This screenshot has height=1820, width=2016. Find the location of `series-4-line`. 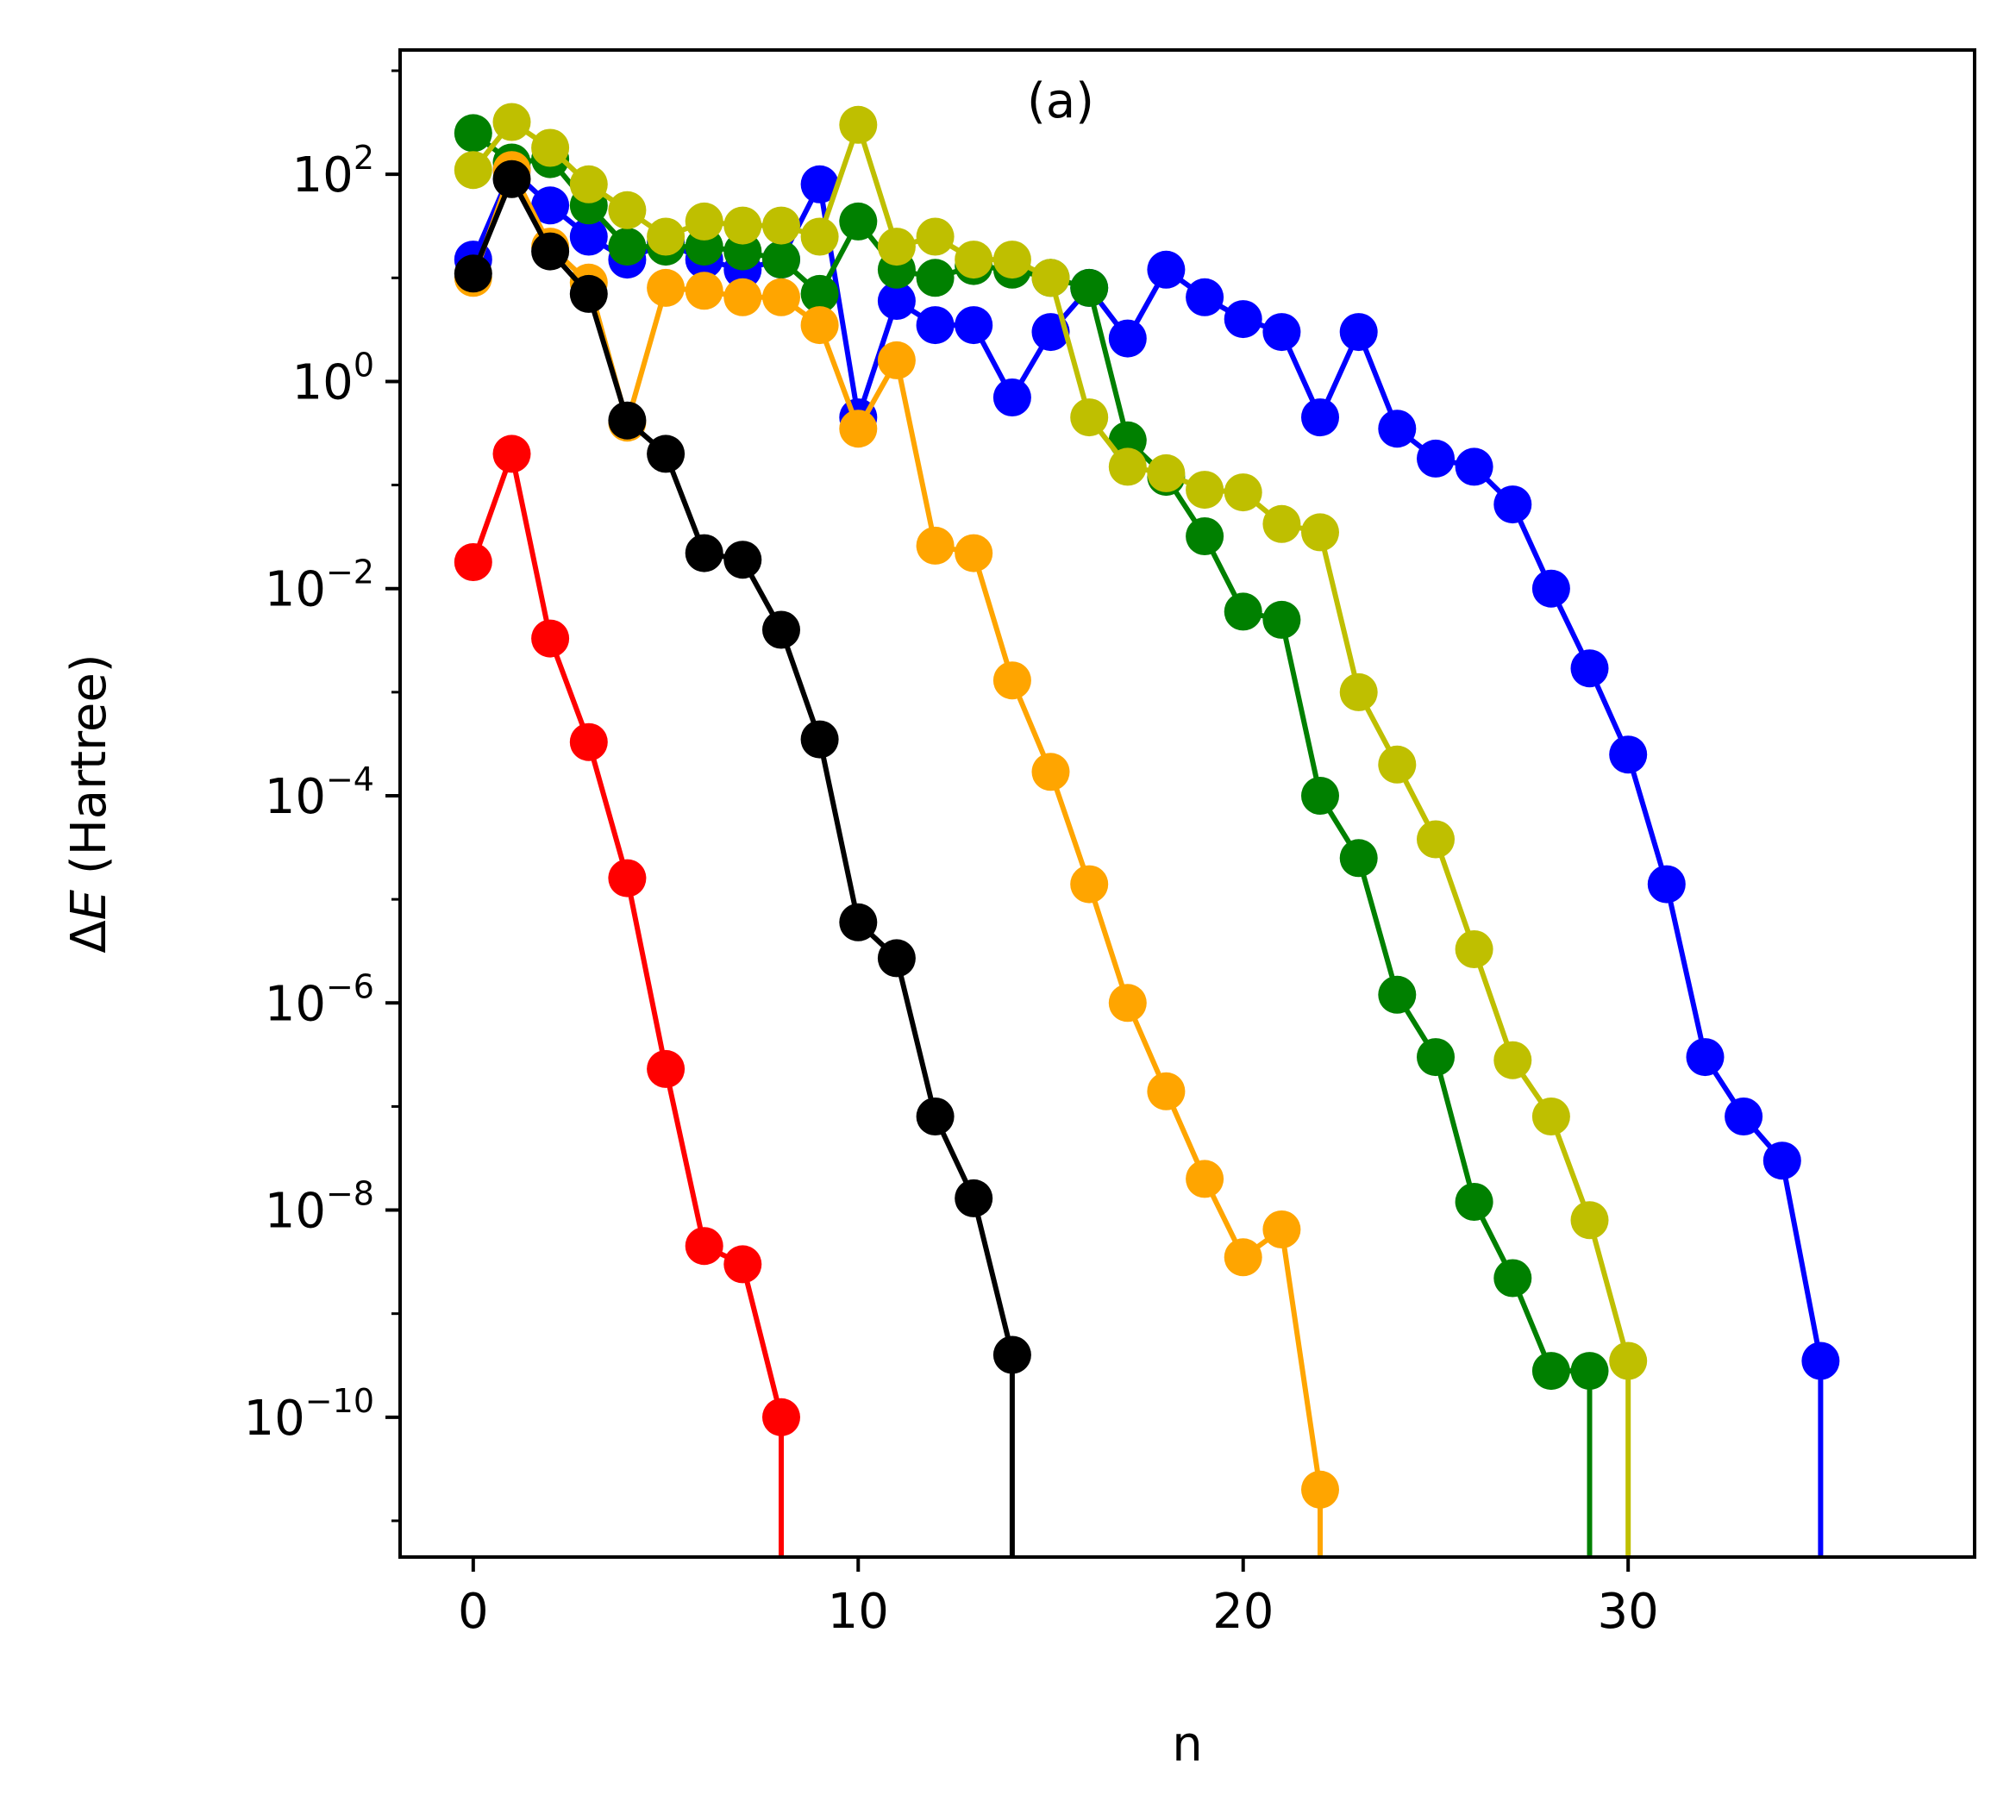

series-4-line is located at coordinates (627, 1004).